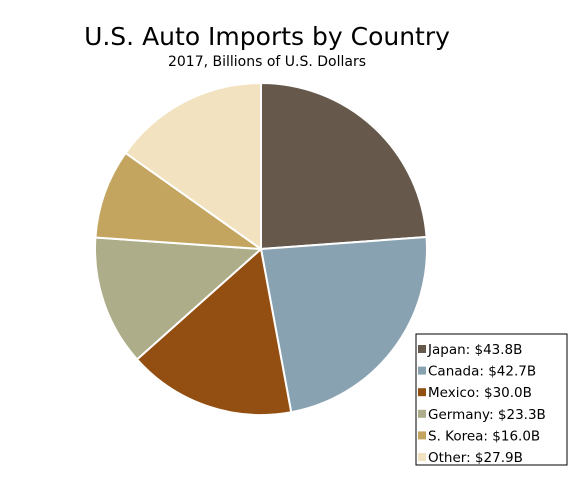  Describe the element at coordinates (344, 166) in the screenshot. I see `pie-slice-japan` at that location.